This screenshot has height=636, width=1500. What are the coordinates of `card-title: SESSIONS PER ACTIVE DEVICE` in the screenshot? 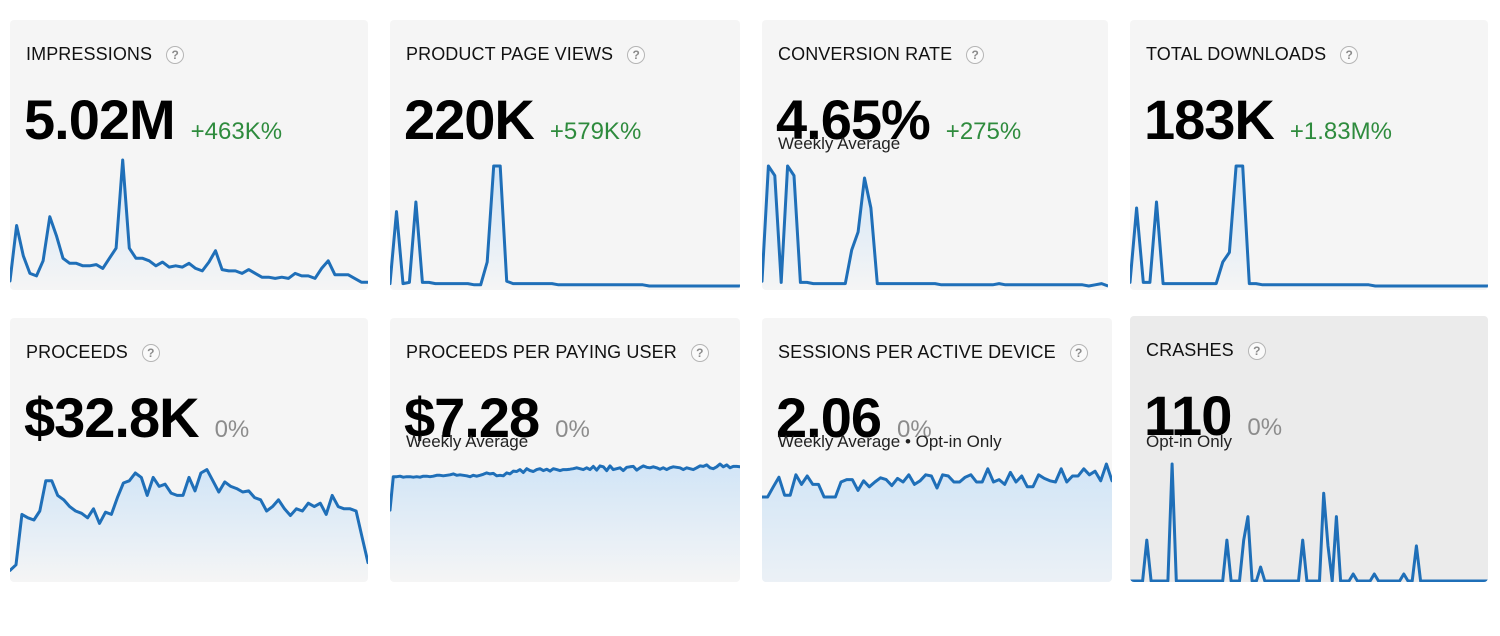 It's located at (917, 352).